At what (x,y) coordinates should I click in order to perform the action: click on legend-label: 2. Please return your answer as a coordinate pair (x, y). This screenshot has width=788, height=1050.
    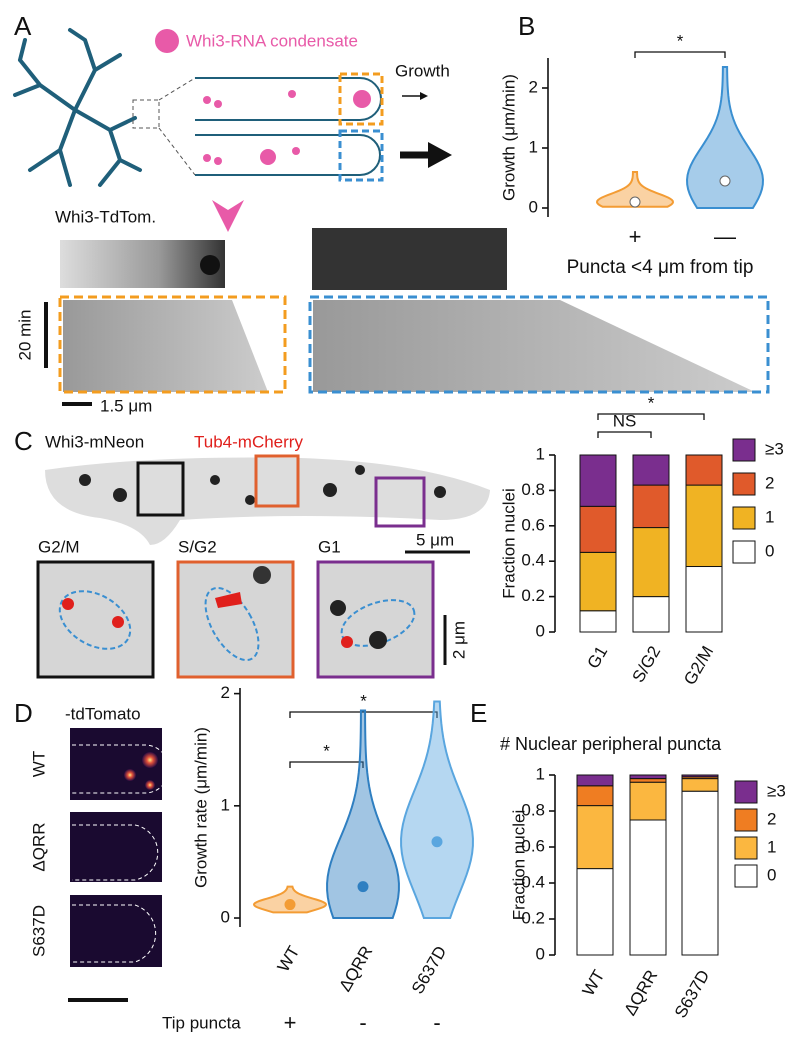
    Looking at the image, I should click on (769, 482).